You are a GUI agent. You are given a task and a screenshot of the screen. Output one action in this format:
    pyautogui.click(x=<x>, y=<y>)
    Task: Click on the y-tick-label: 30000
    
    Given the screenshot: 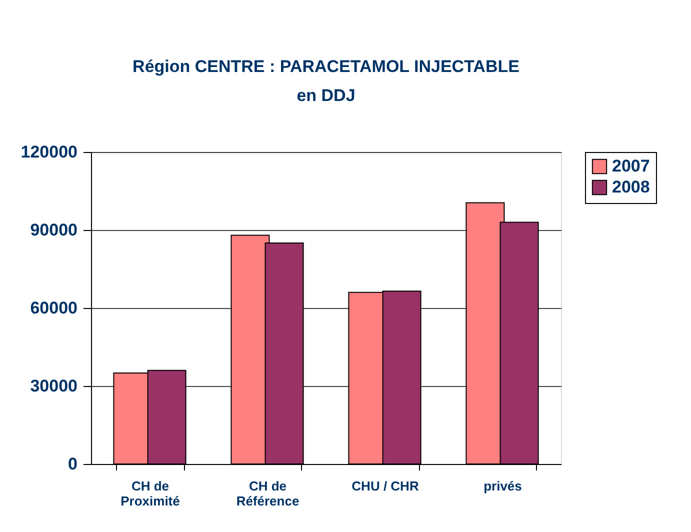 What is the action you would take?
    pyautogui.click(x=54, y=386)
    